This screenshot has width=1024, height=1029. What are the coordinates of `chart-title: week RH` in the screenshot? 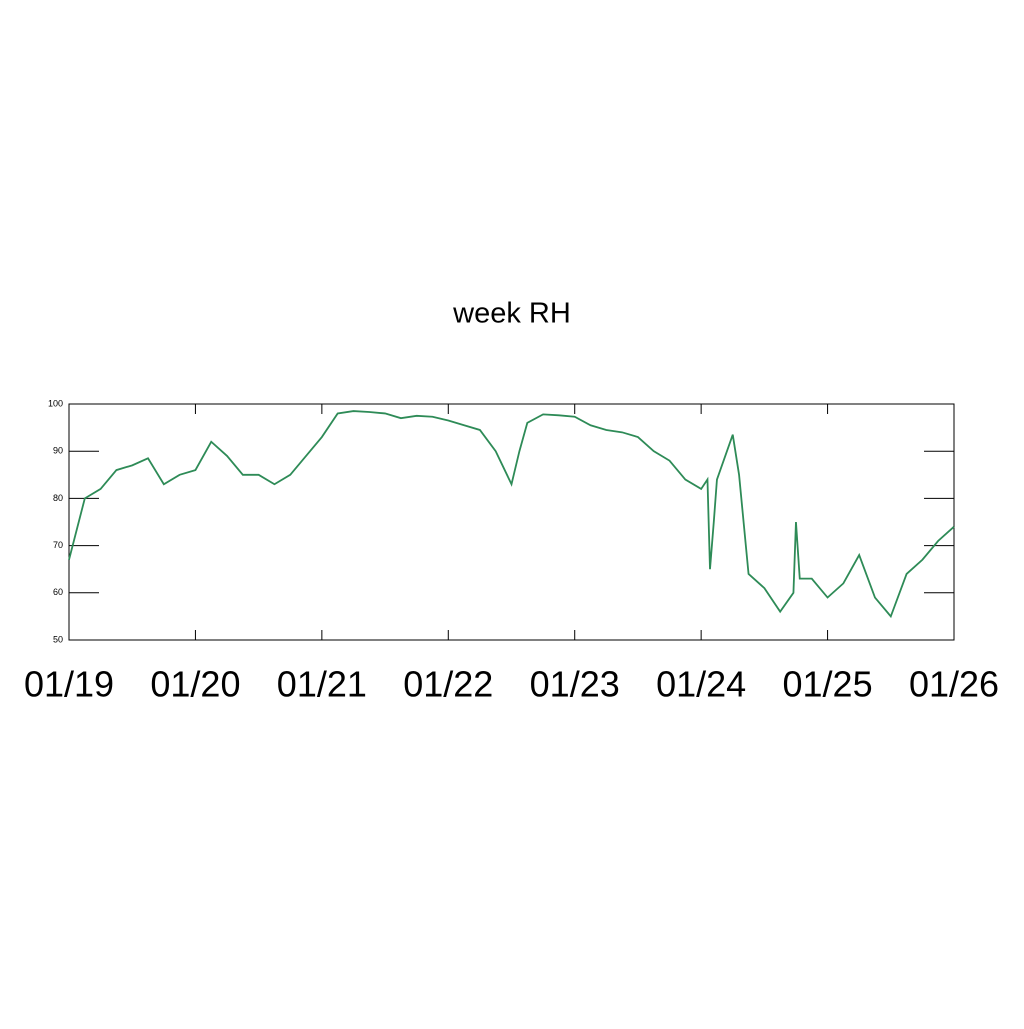 It's located at (511, 314).